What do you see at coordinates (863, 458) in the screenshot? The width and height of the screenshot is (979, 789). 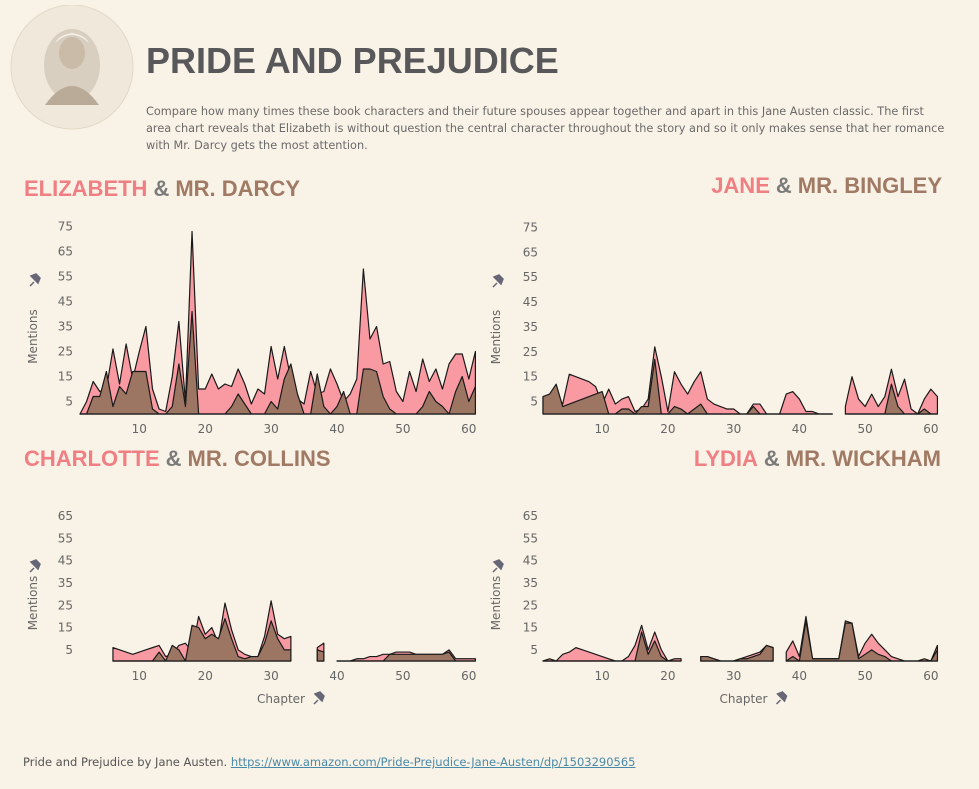 I see `heading-name: MR. WICKHAM` at bounding box center [863, 458].